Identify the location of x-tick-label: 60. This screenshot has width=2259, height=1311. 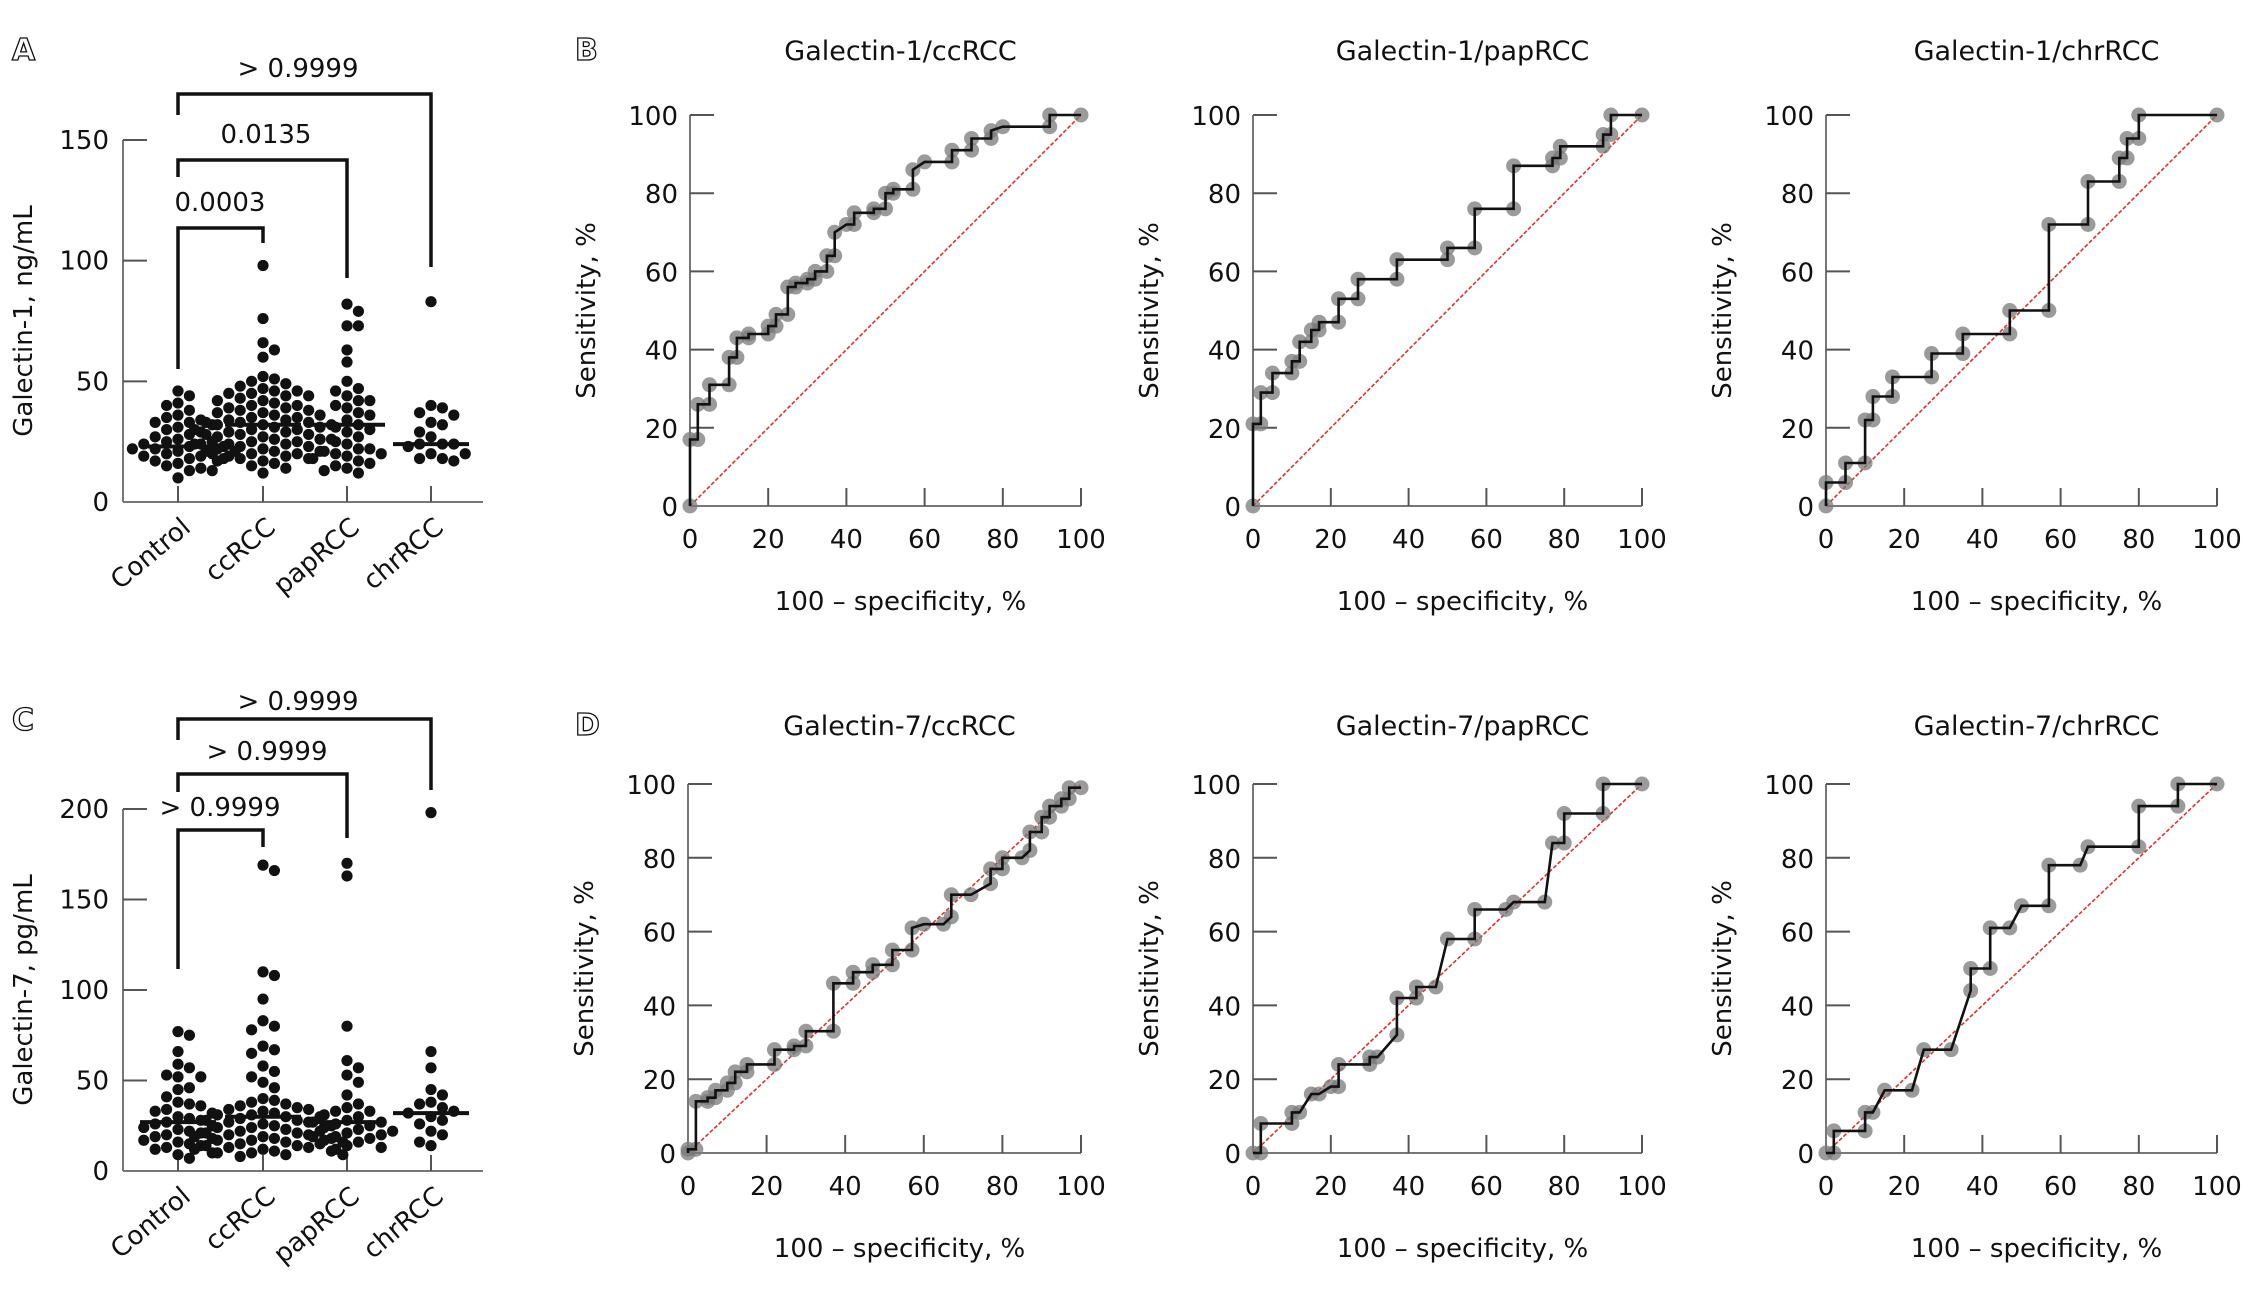
(1486, 1187).